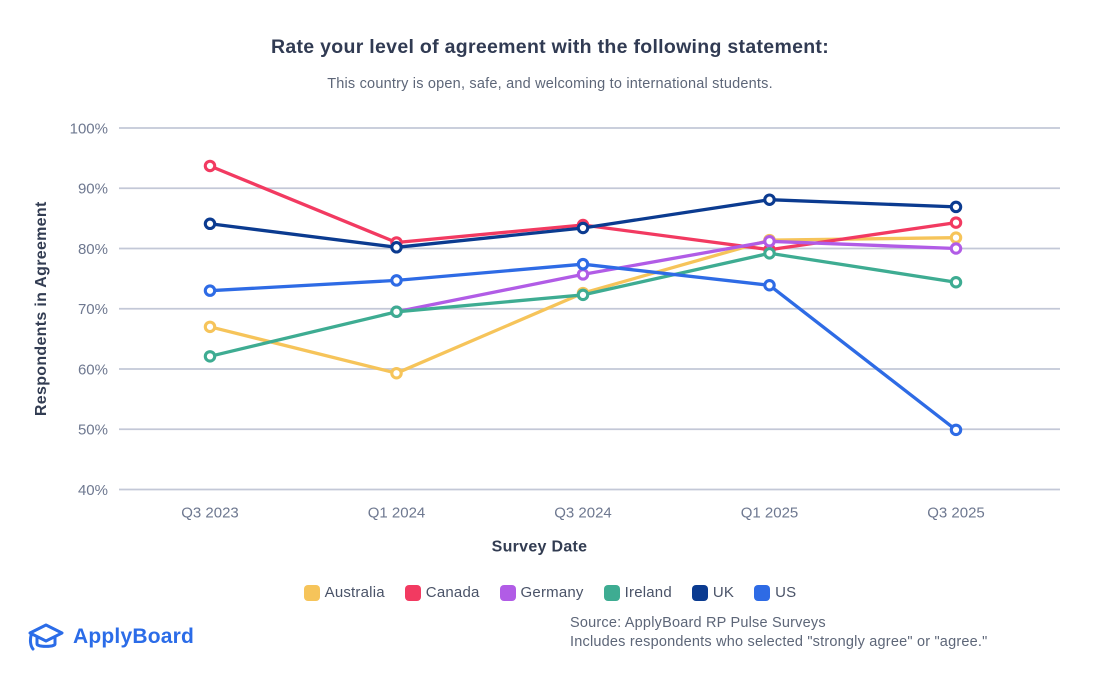 This screenshot has height=676, width=1100. I want to click on y-tick-label: 80%, so click(93, 249).